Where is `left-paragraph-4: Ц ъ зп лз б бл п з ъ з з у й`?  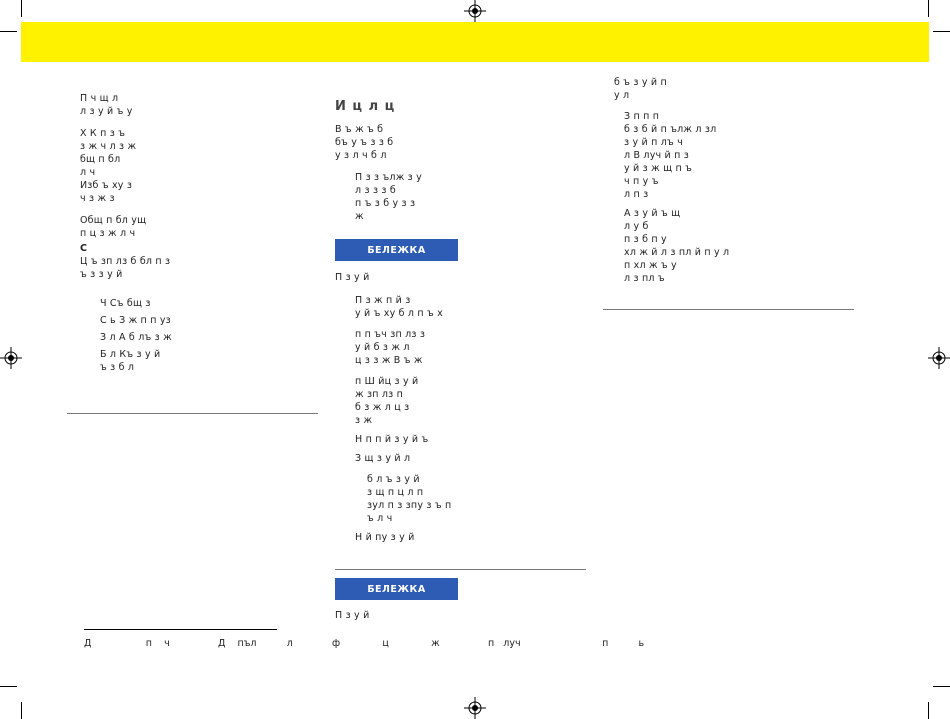
left-paragraph-4: Ц ъ зп лз б бл п з ъ з з у й is located at coordinates (125, 268).